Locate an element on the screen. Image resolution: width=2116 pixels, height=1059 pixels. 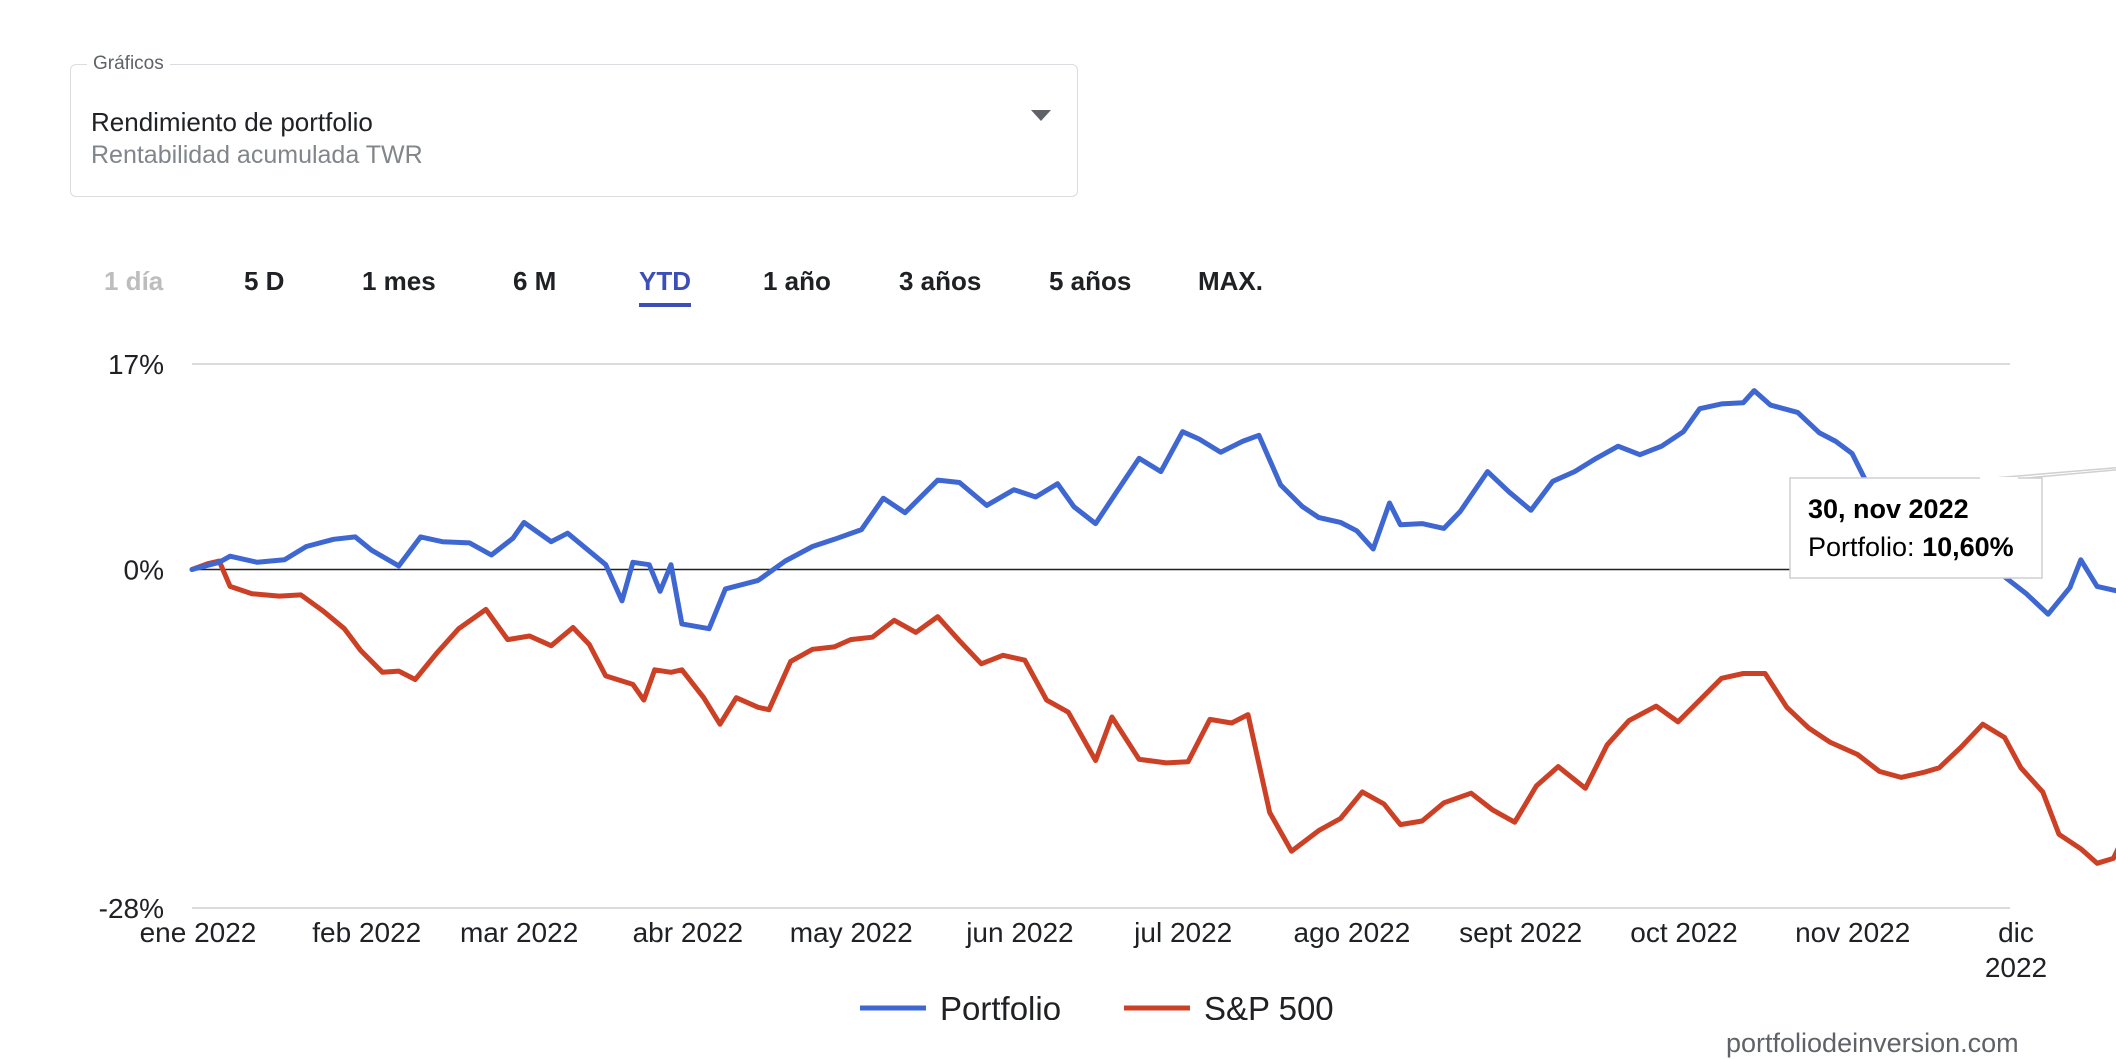
range-3y: 3 años is located at coordinates (940, 281).